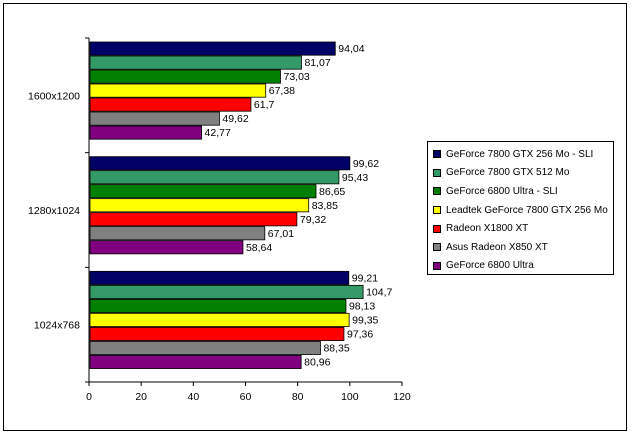  I want to click on data-label: 83,85, so click(325, 206).